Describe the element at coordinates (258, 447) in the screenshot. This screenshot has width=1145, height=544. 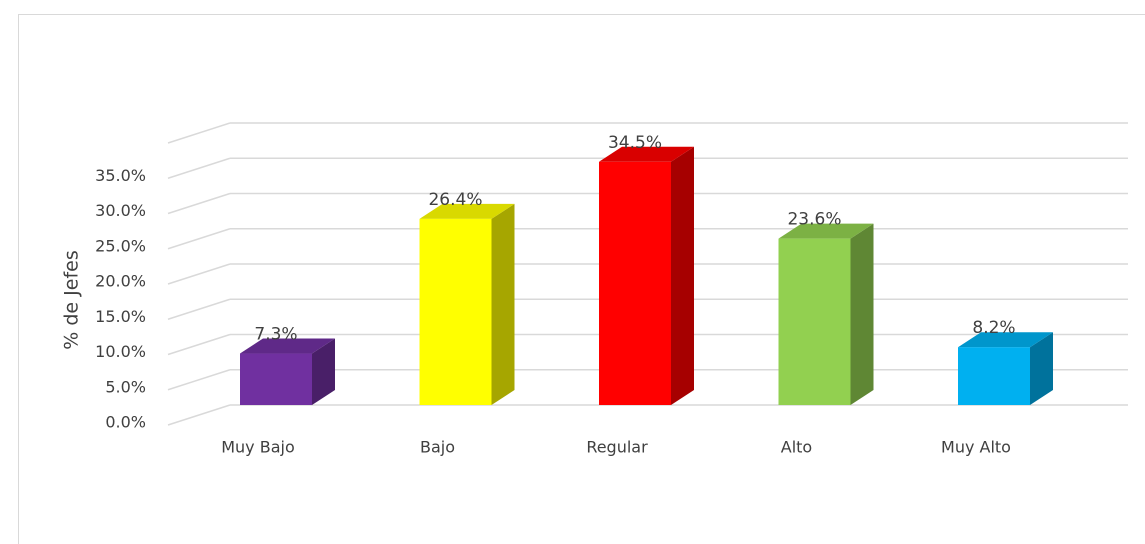
I see `x-tick-label: Muy Bajo` at that location.